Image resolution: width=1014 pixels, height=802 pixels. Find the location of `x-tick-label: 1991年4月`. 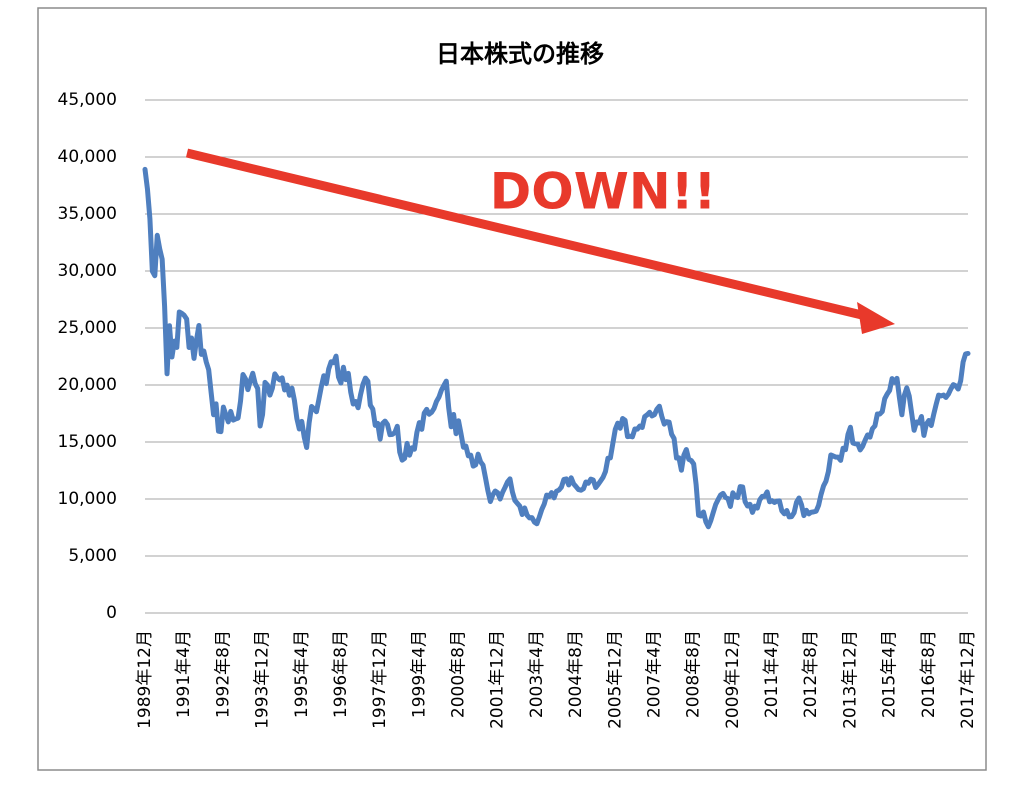

x-tick-label: 1991年4月 is located at coordinates (184, 674).